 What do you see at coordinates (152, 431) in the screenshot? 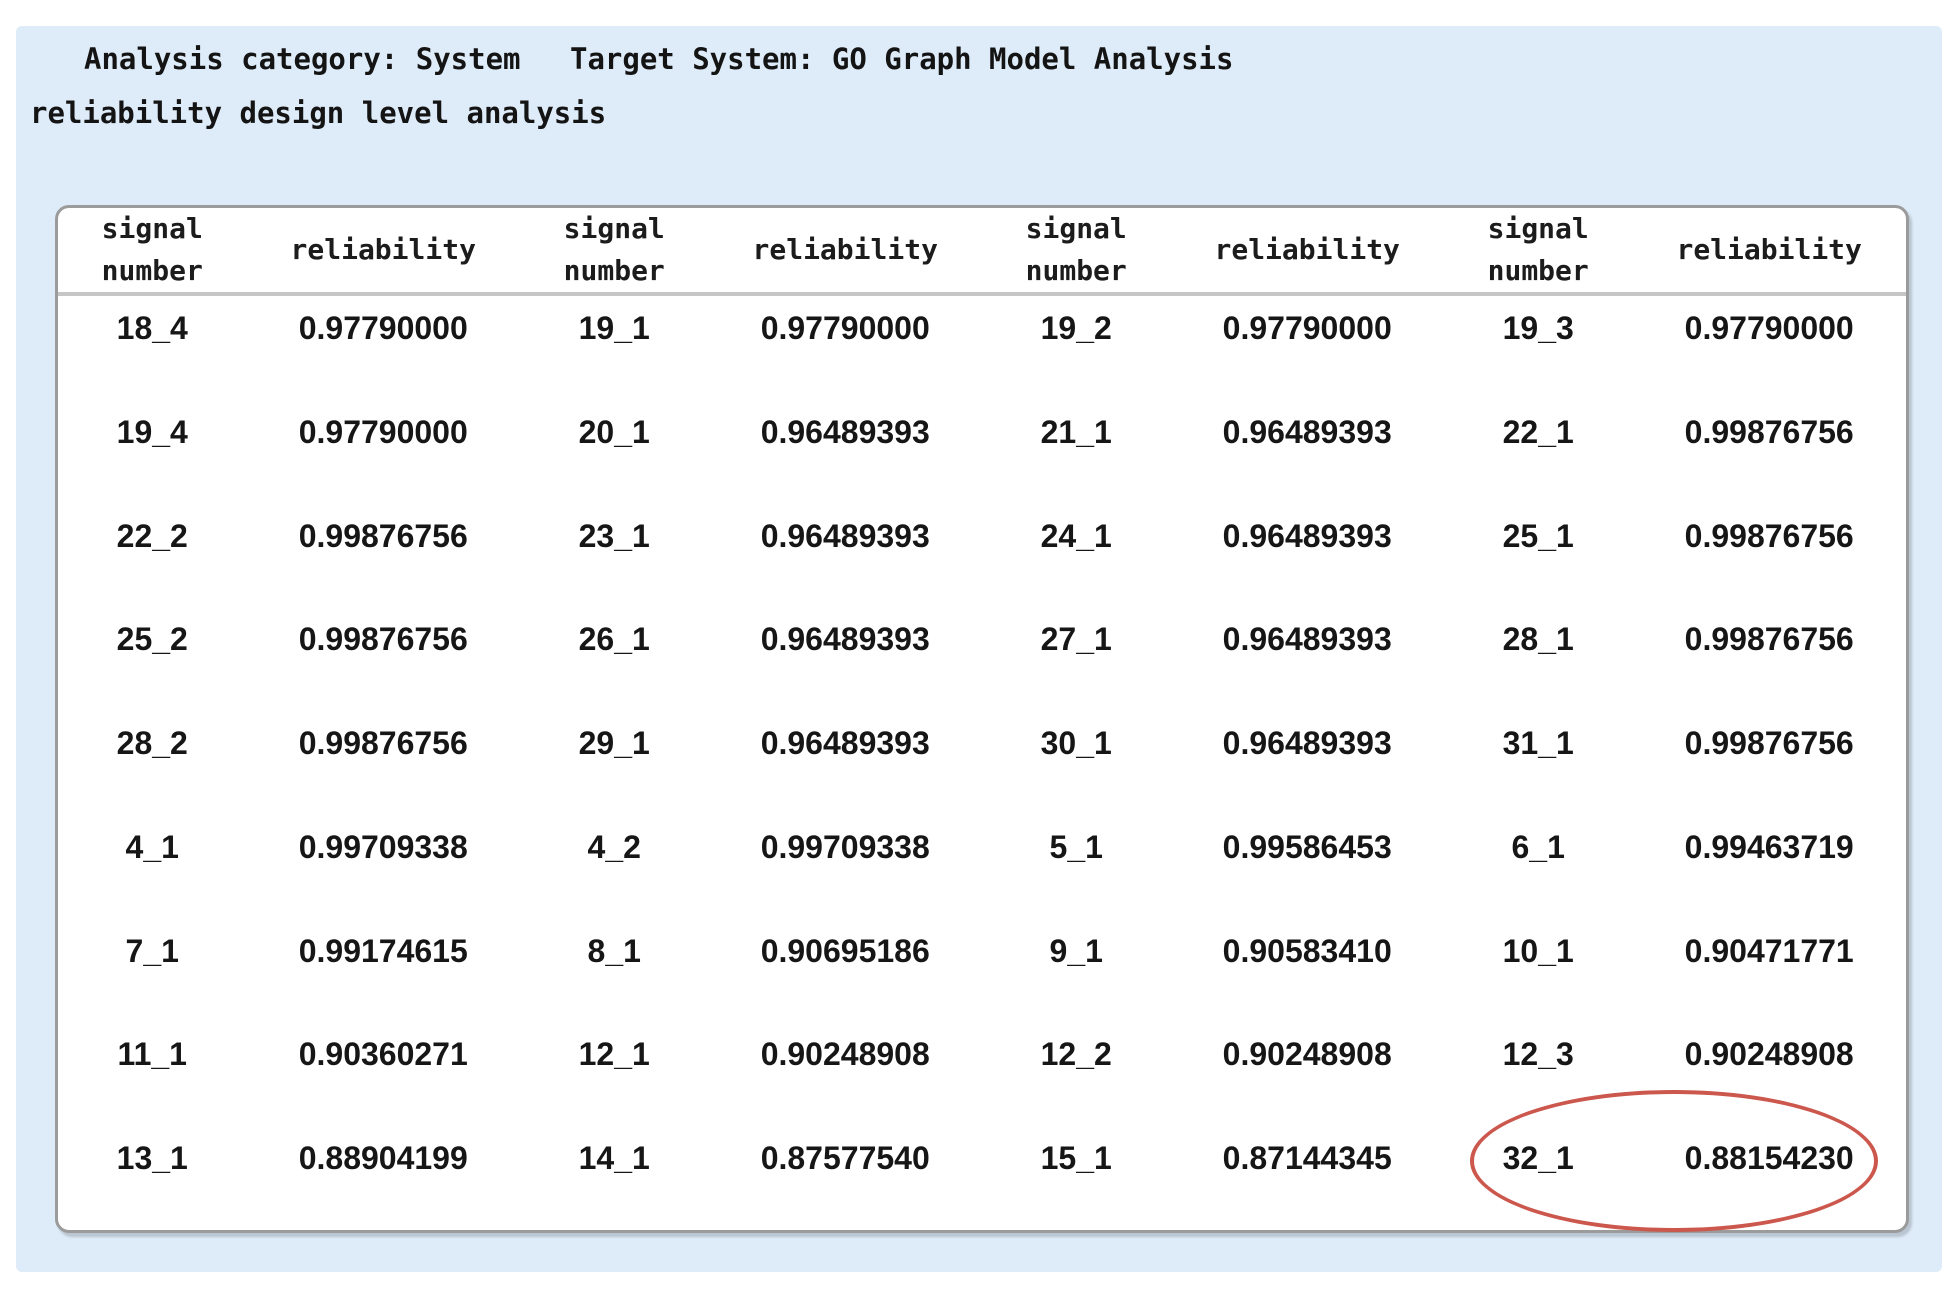
I see `signal-cell: 19_4` at bounding box center [152, 431].